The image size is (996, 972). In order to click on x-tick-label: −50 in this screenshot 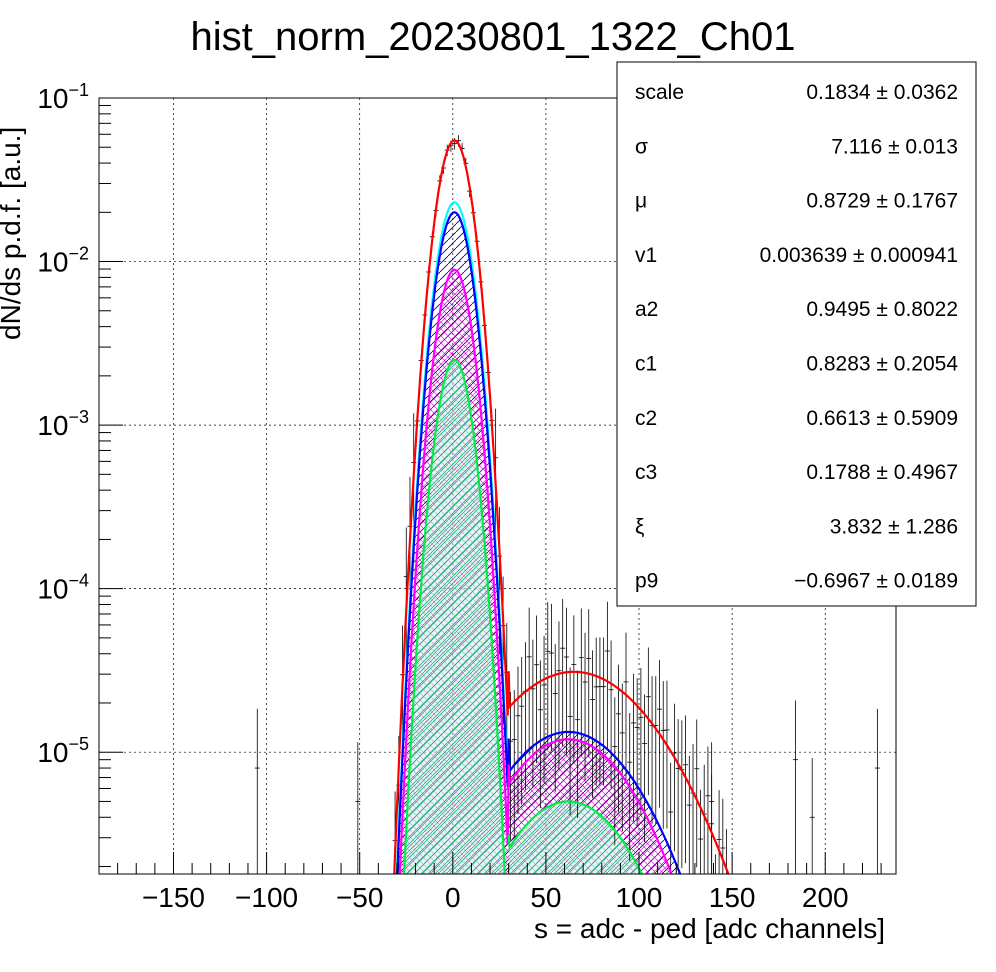, I will do `click(360, 897)`.